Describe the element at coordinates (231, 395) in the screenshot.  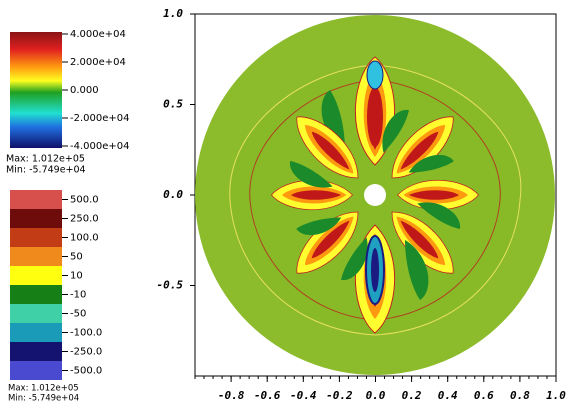
I see `x-tick-label: -0.8` at that location.